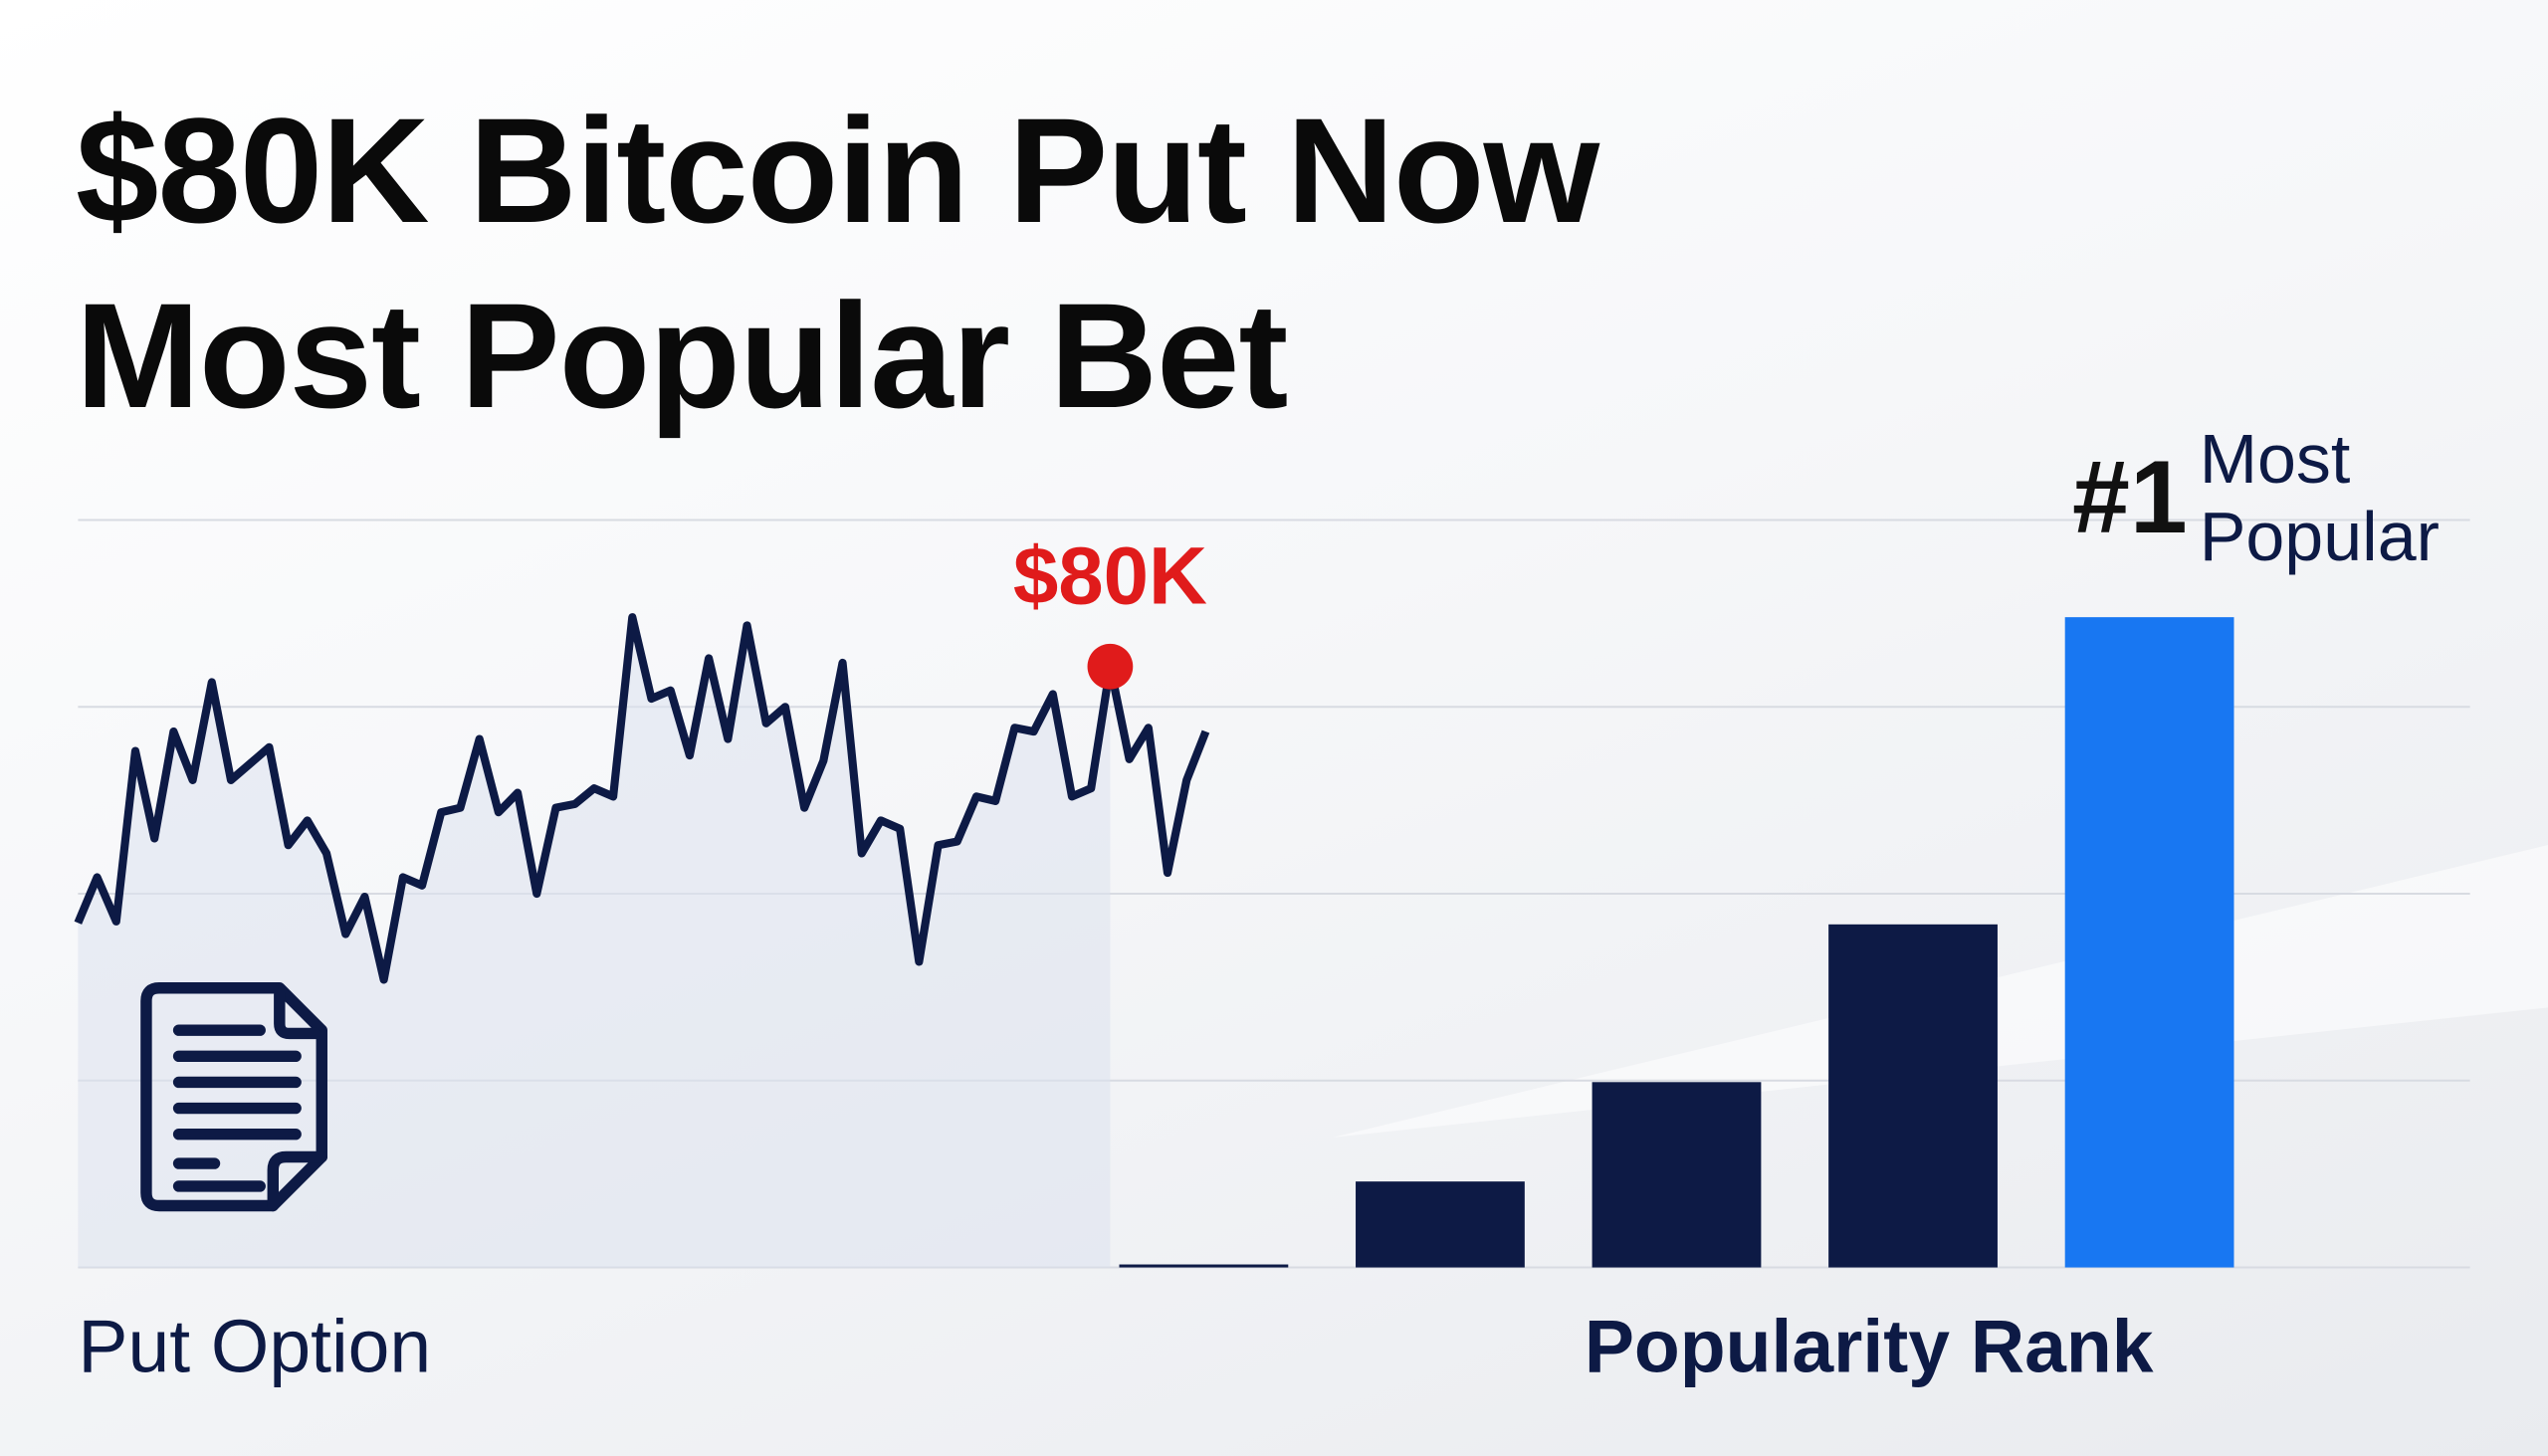 This screenshot has width=2548, height=1456. Describe the element at coordinates (233, 1097) in the screenshot. I see `document-icon` at that location.